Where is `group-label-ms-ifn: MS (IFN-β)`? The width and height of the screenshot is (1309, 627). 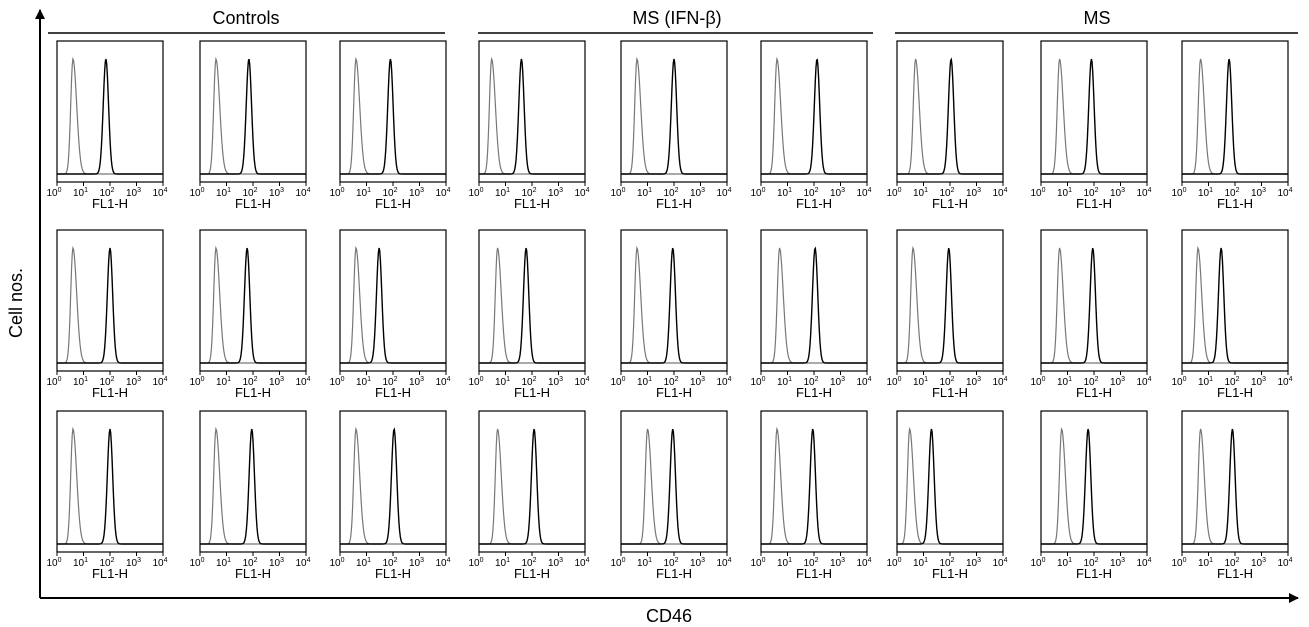
group-label-ms-ifn: MS (IFN-β) is located at coordinates (676, 18).